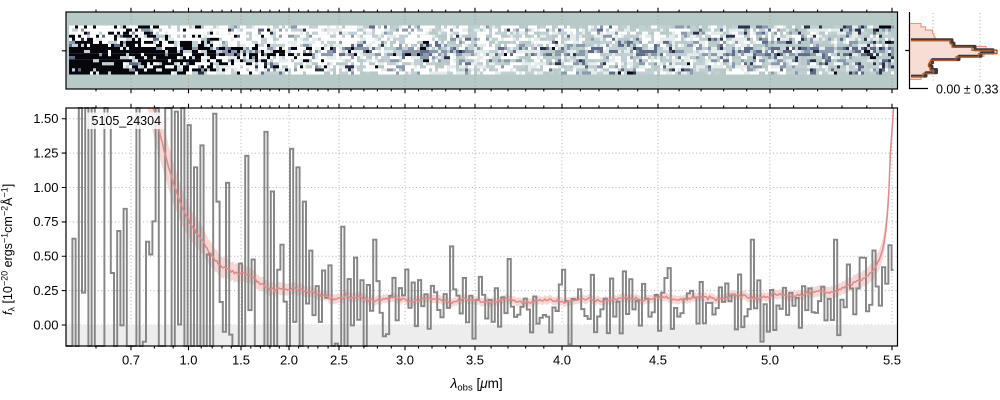 The height and width of the screenshot is (400, 1000). I want to click on svg-text: λobs [μm], so click(476, 384).